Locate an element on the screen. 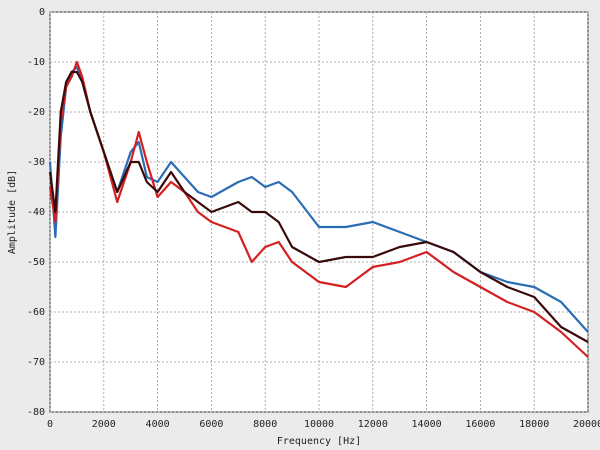 This screenshot has height=450, width=600. y-tick-label: -70 is located at coordinates (36, 362).